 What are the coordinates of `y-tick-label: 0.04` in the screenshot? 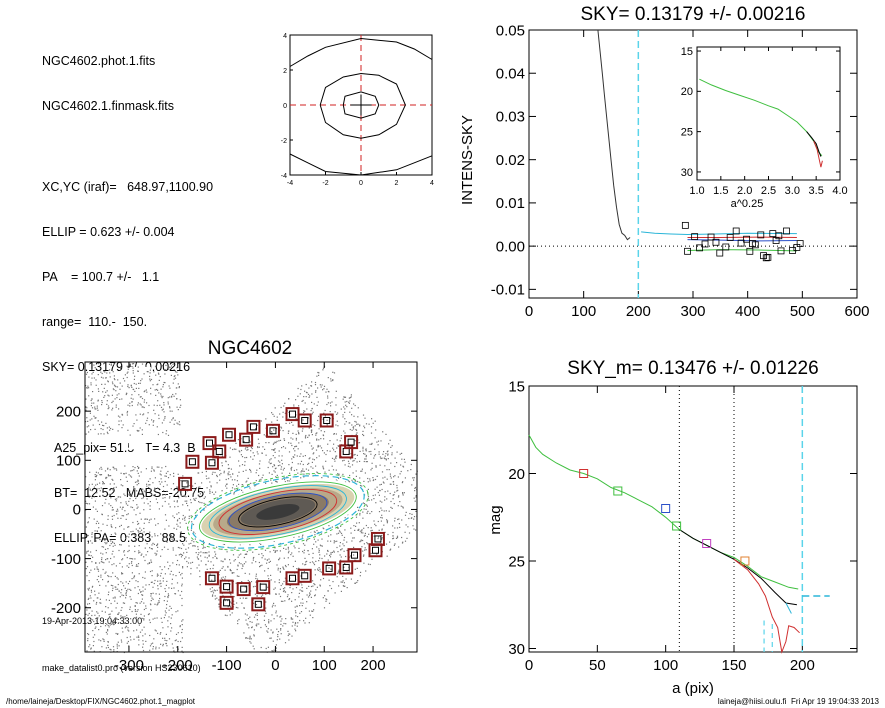 It's located at (510, 73).